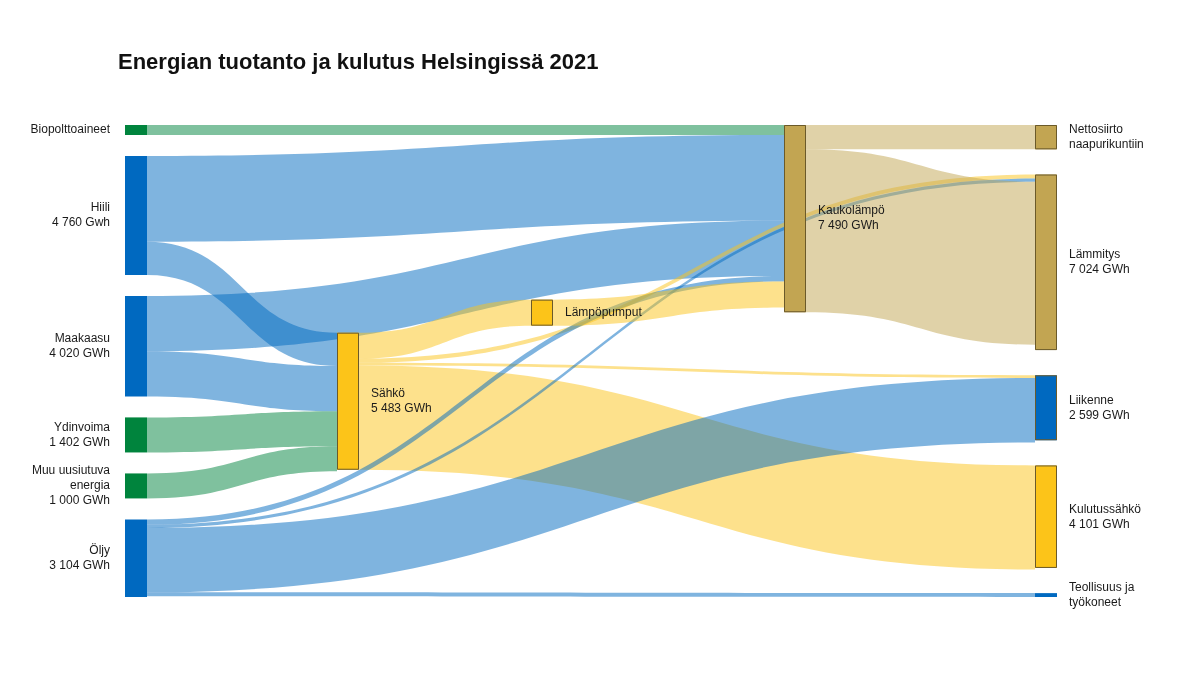 The height and width of the screenshot is (675, 1200). I want to click on data-label: 4 101 GWh, so click(1099, 523).